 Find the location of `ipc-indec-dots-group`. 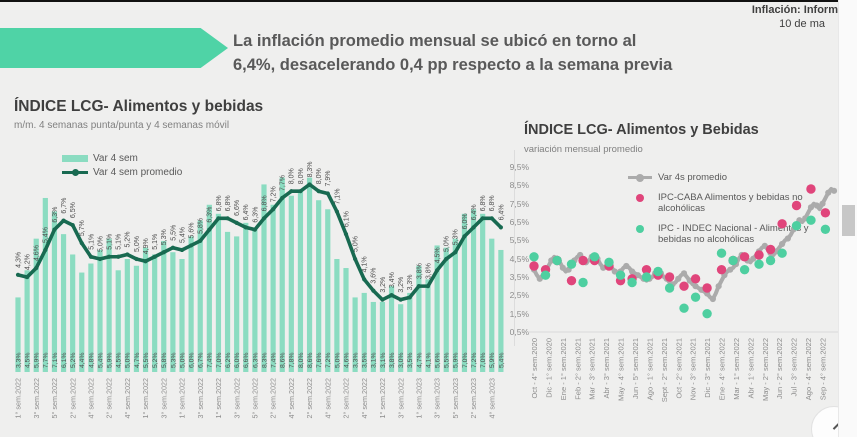

ipc-indec-dots-group is located at coordinates (680, 267).